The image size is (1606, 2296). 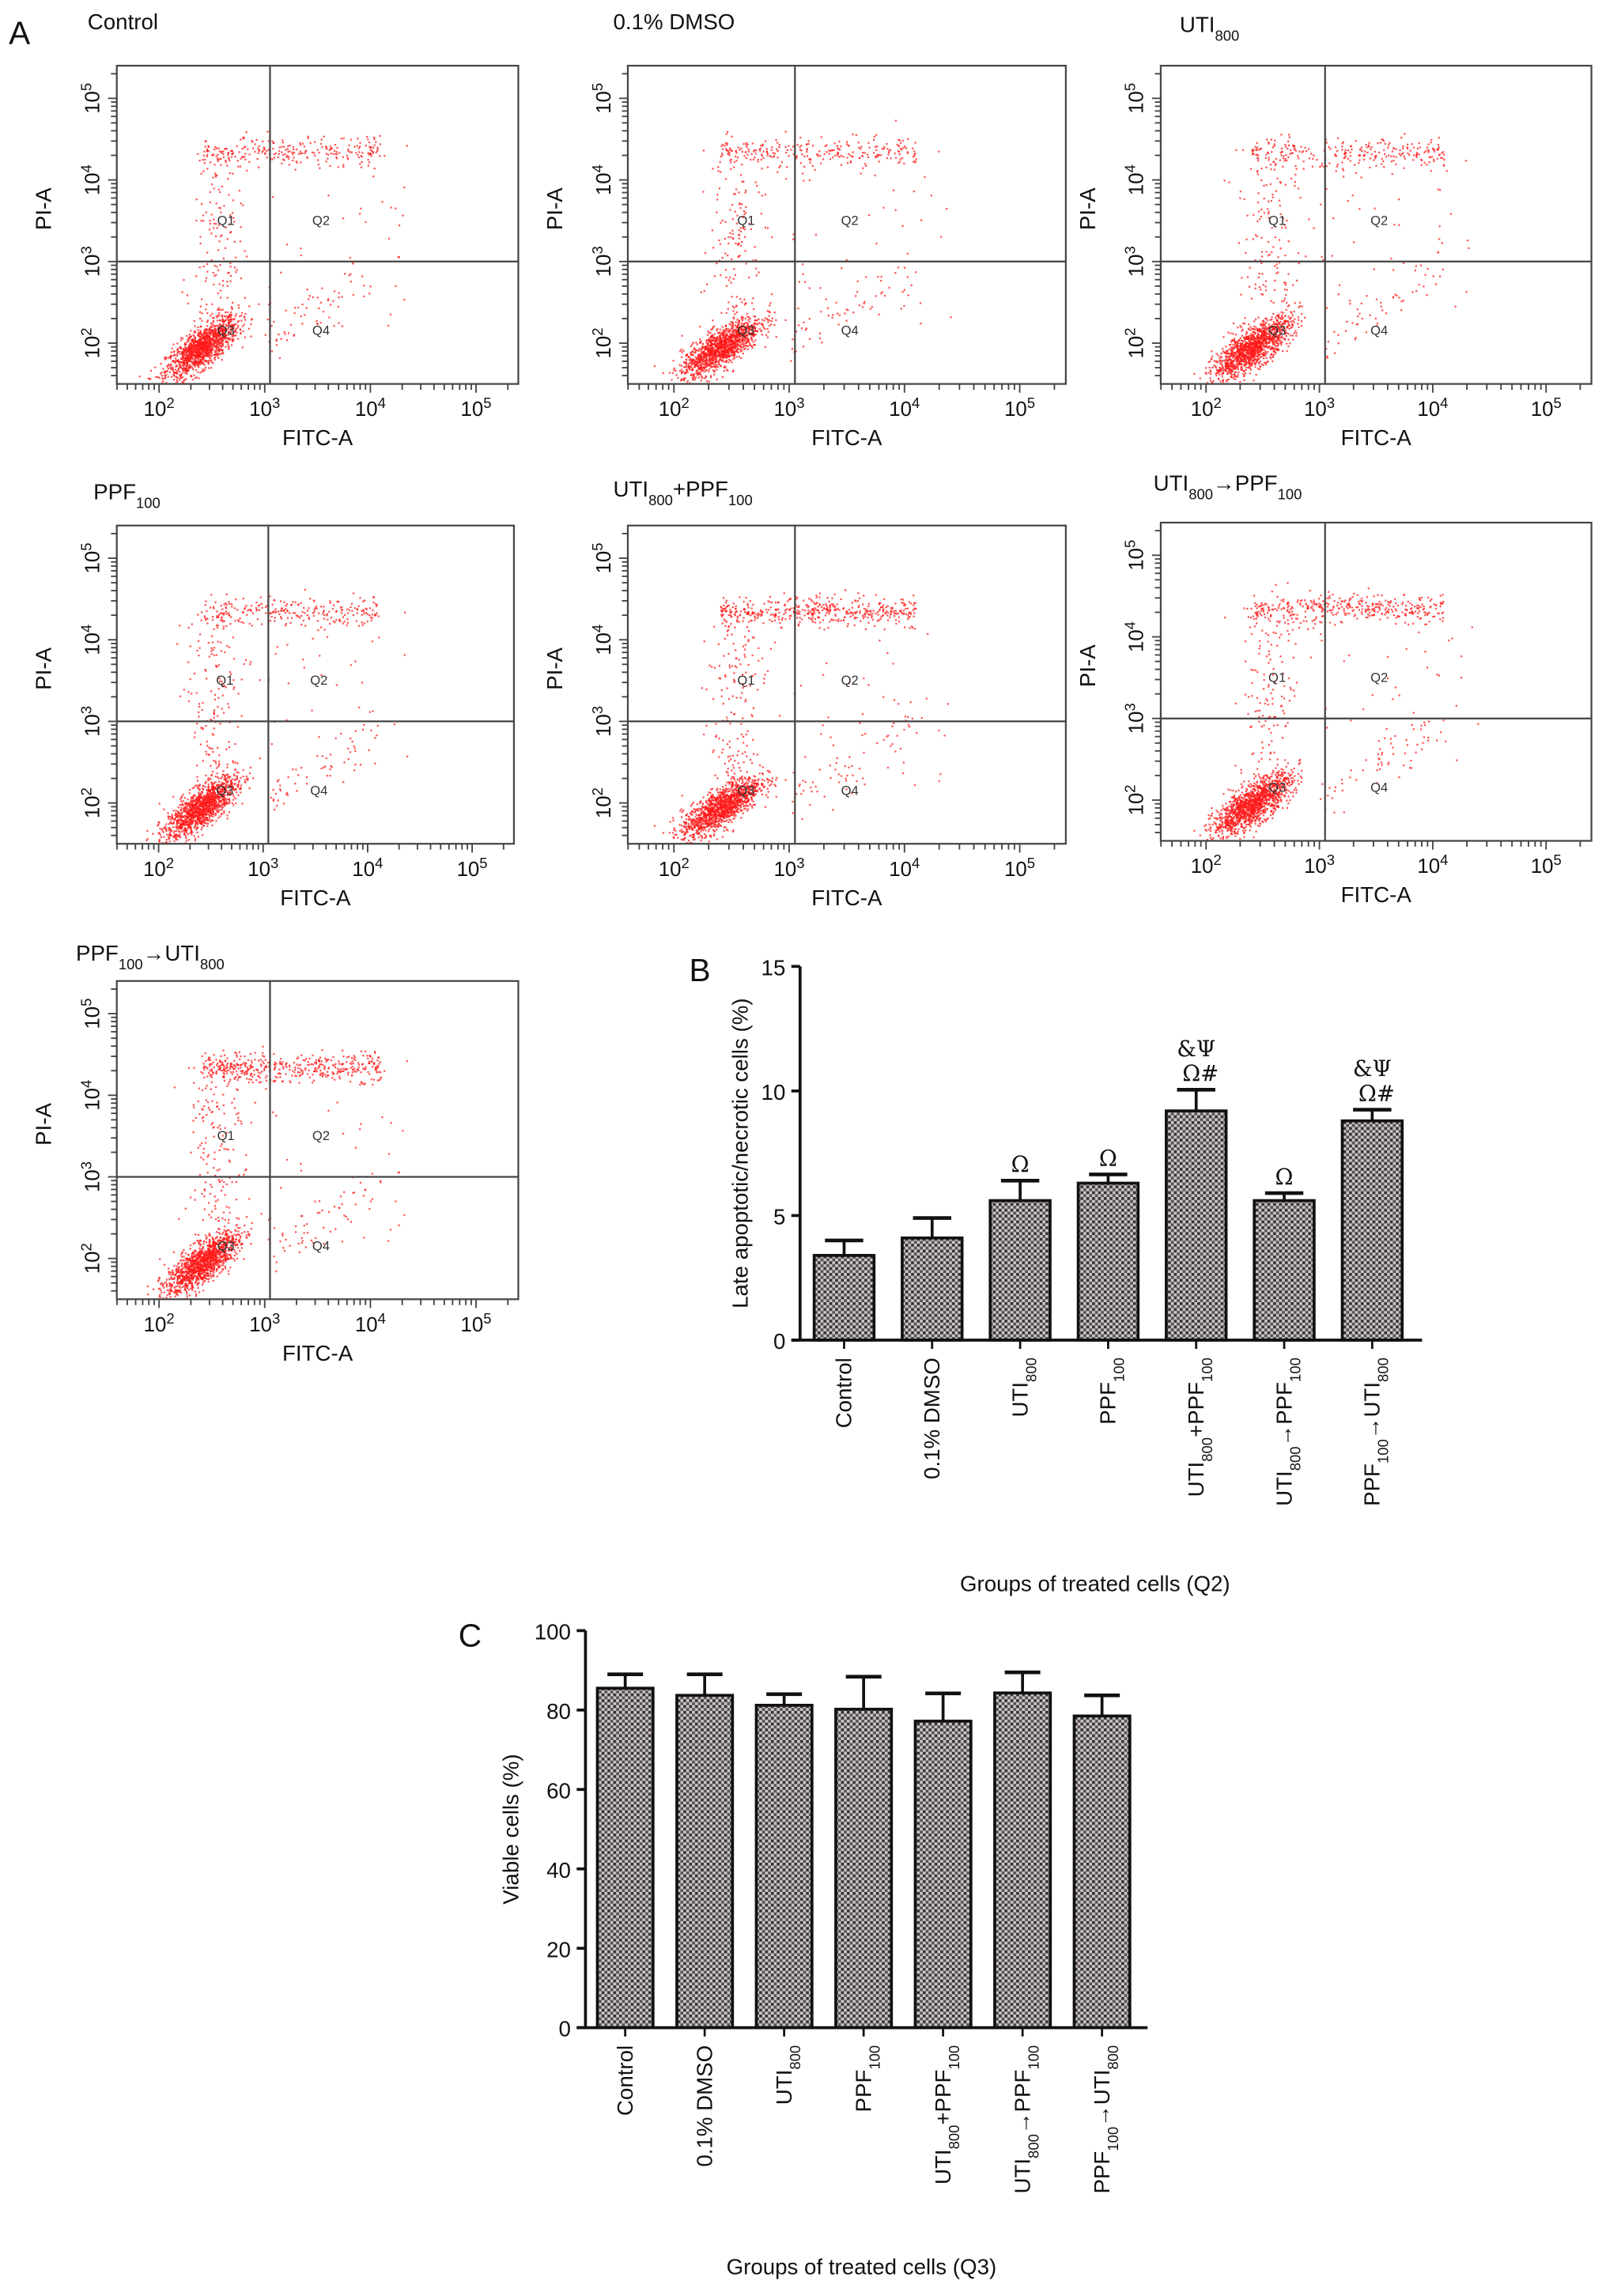 I want to click on x-axis-label: FITC-A, so click(x=846, y=437).